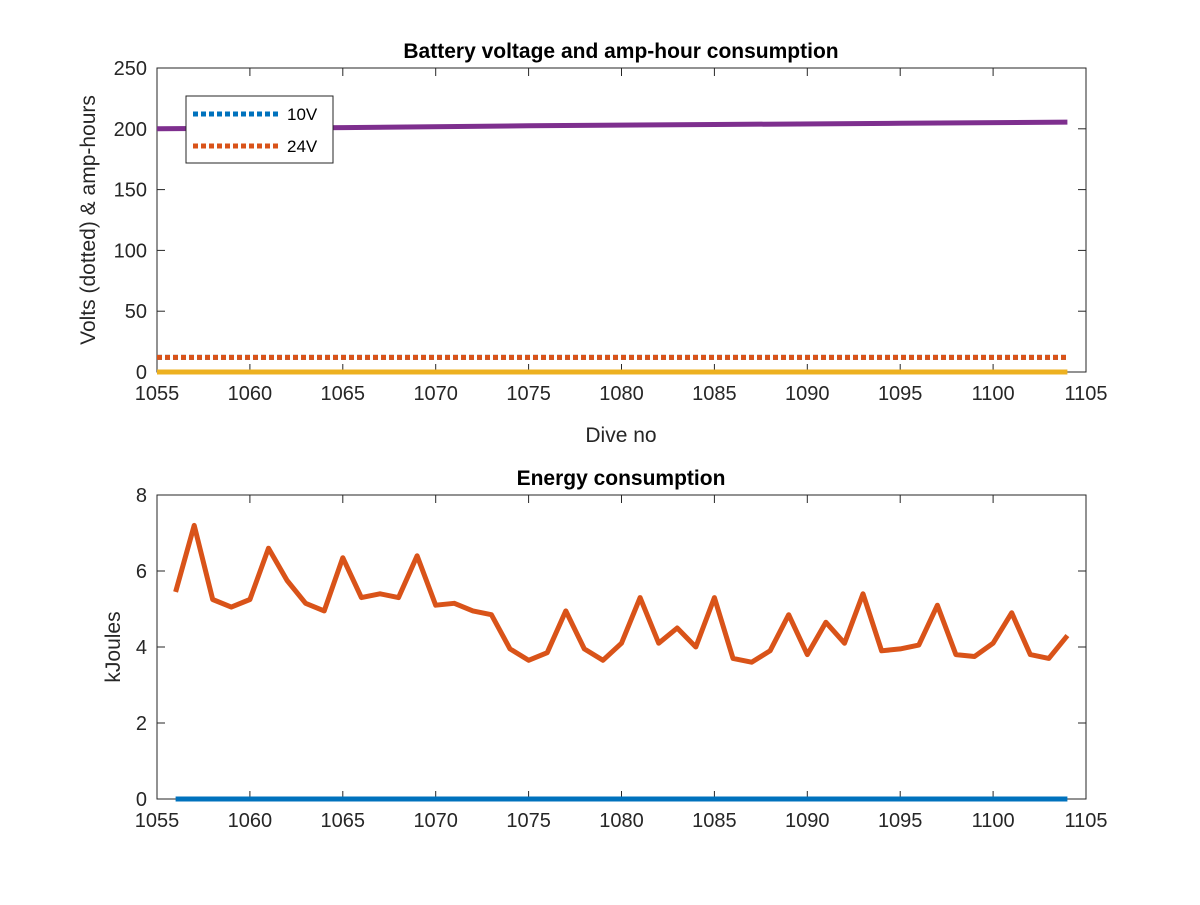 The height and width of the screenshot is (905, 1200). What do you see at coordinates (302, 114) in the screenshot?
I see `legend-label-10v: 10V` at bounding box center [302, 114].